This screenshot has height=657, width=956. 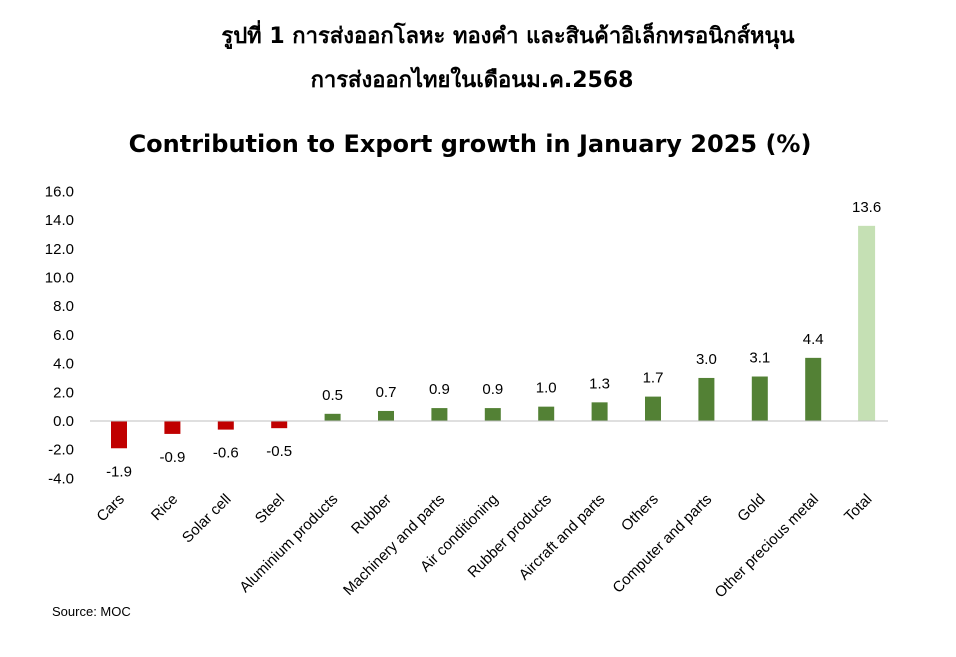 What do you see at coordinates (172, 427) in the screenshot?
I see `bar-rice` at bounding box center [172, 427].